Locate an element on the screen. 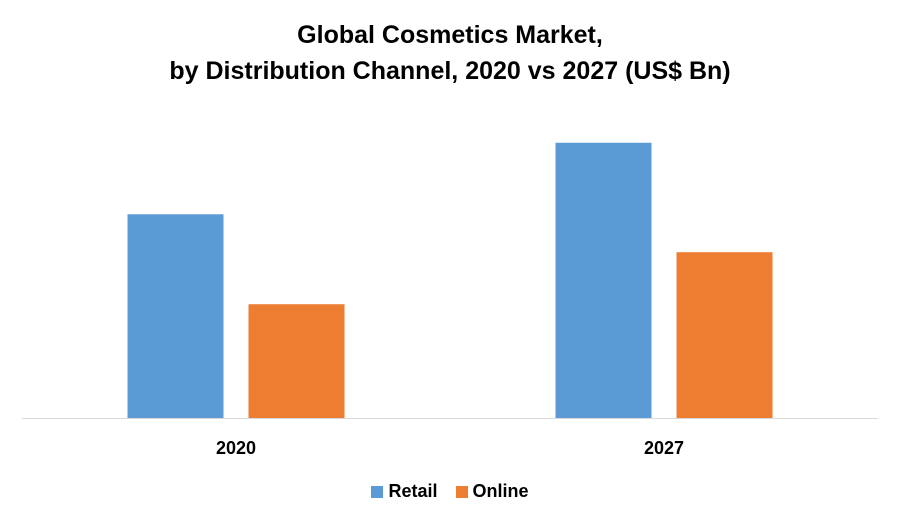  bar-retail-2020 is located at coordinates (175, 316).